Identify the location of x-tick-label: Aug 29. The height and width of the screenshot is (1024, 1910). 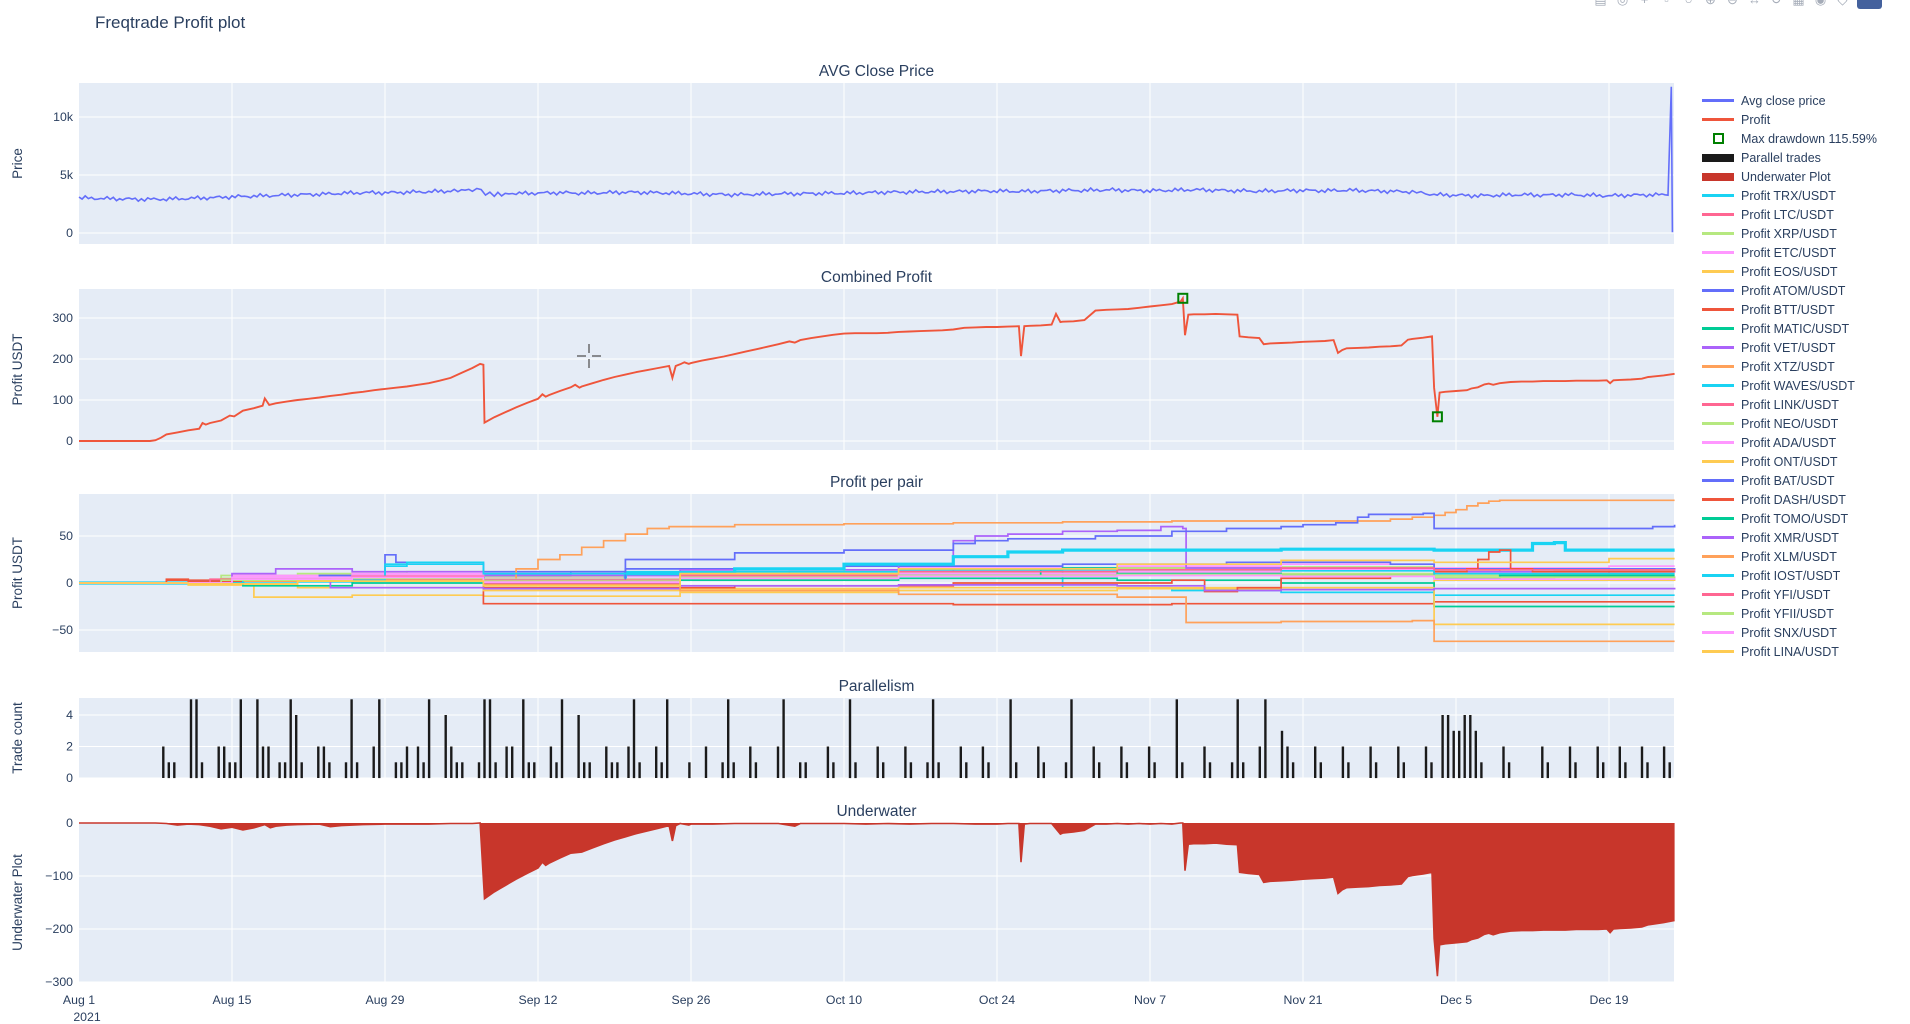
(385, 1000).